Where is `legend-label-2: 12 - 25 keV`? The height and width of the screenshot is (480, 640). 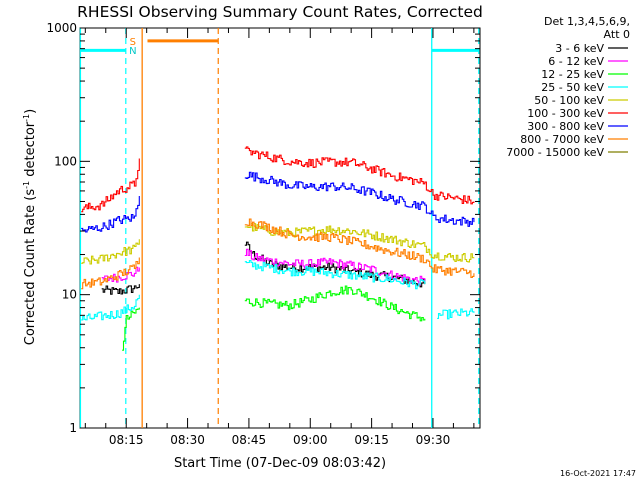
legend-label-2: 12 - 25 keV is located at coordinates (572, 74).